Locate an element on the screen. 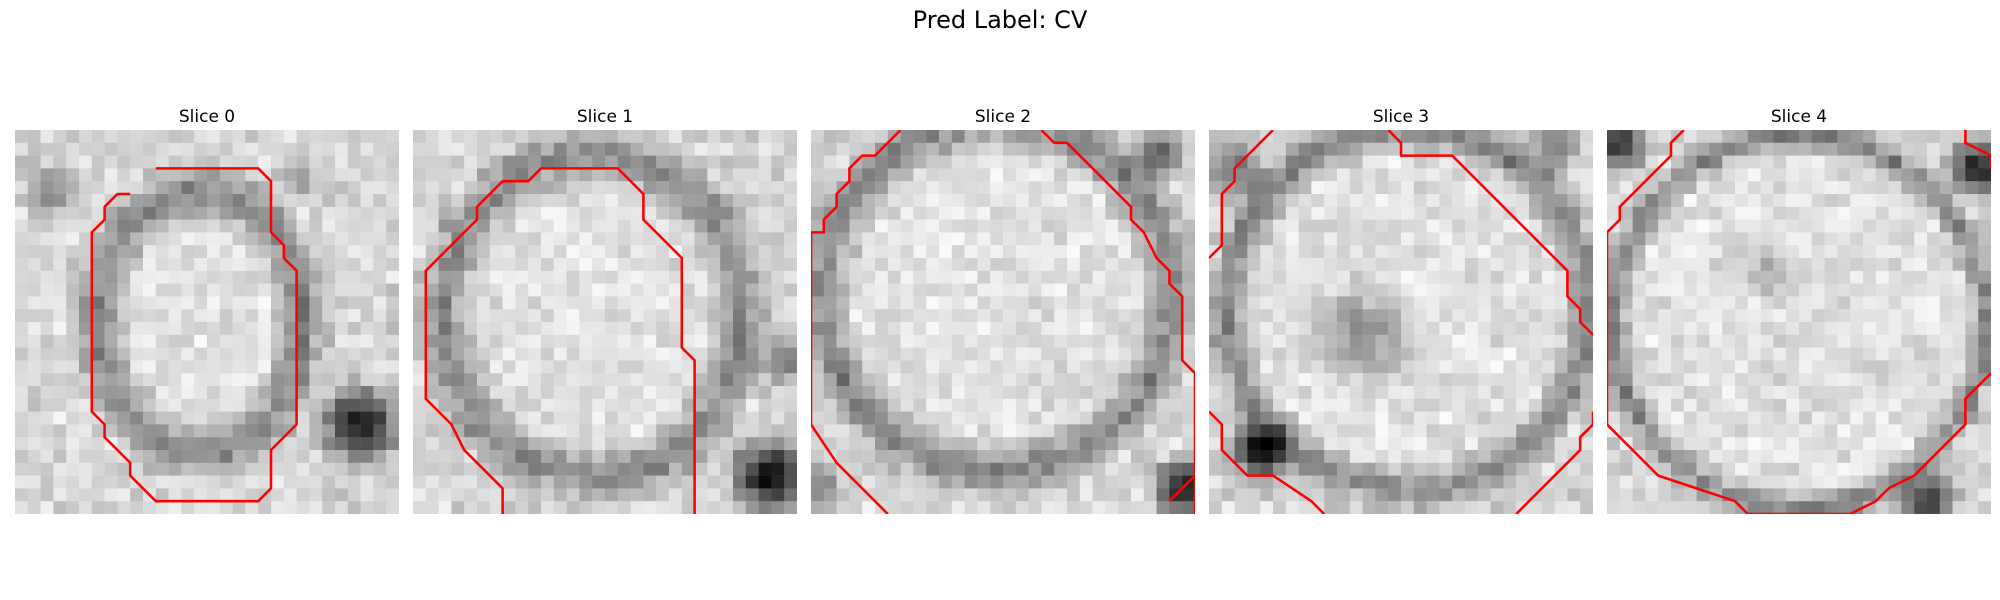  slice-panel-0: Slice 0 is located at coordinates (207, 309).